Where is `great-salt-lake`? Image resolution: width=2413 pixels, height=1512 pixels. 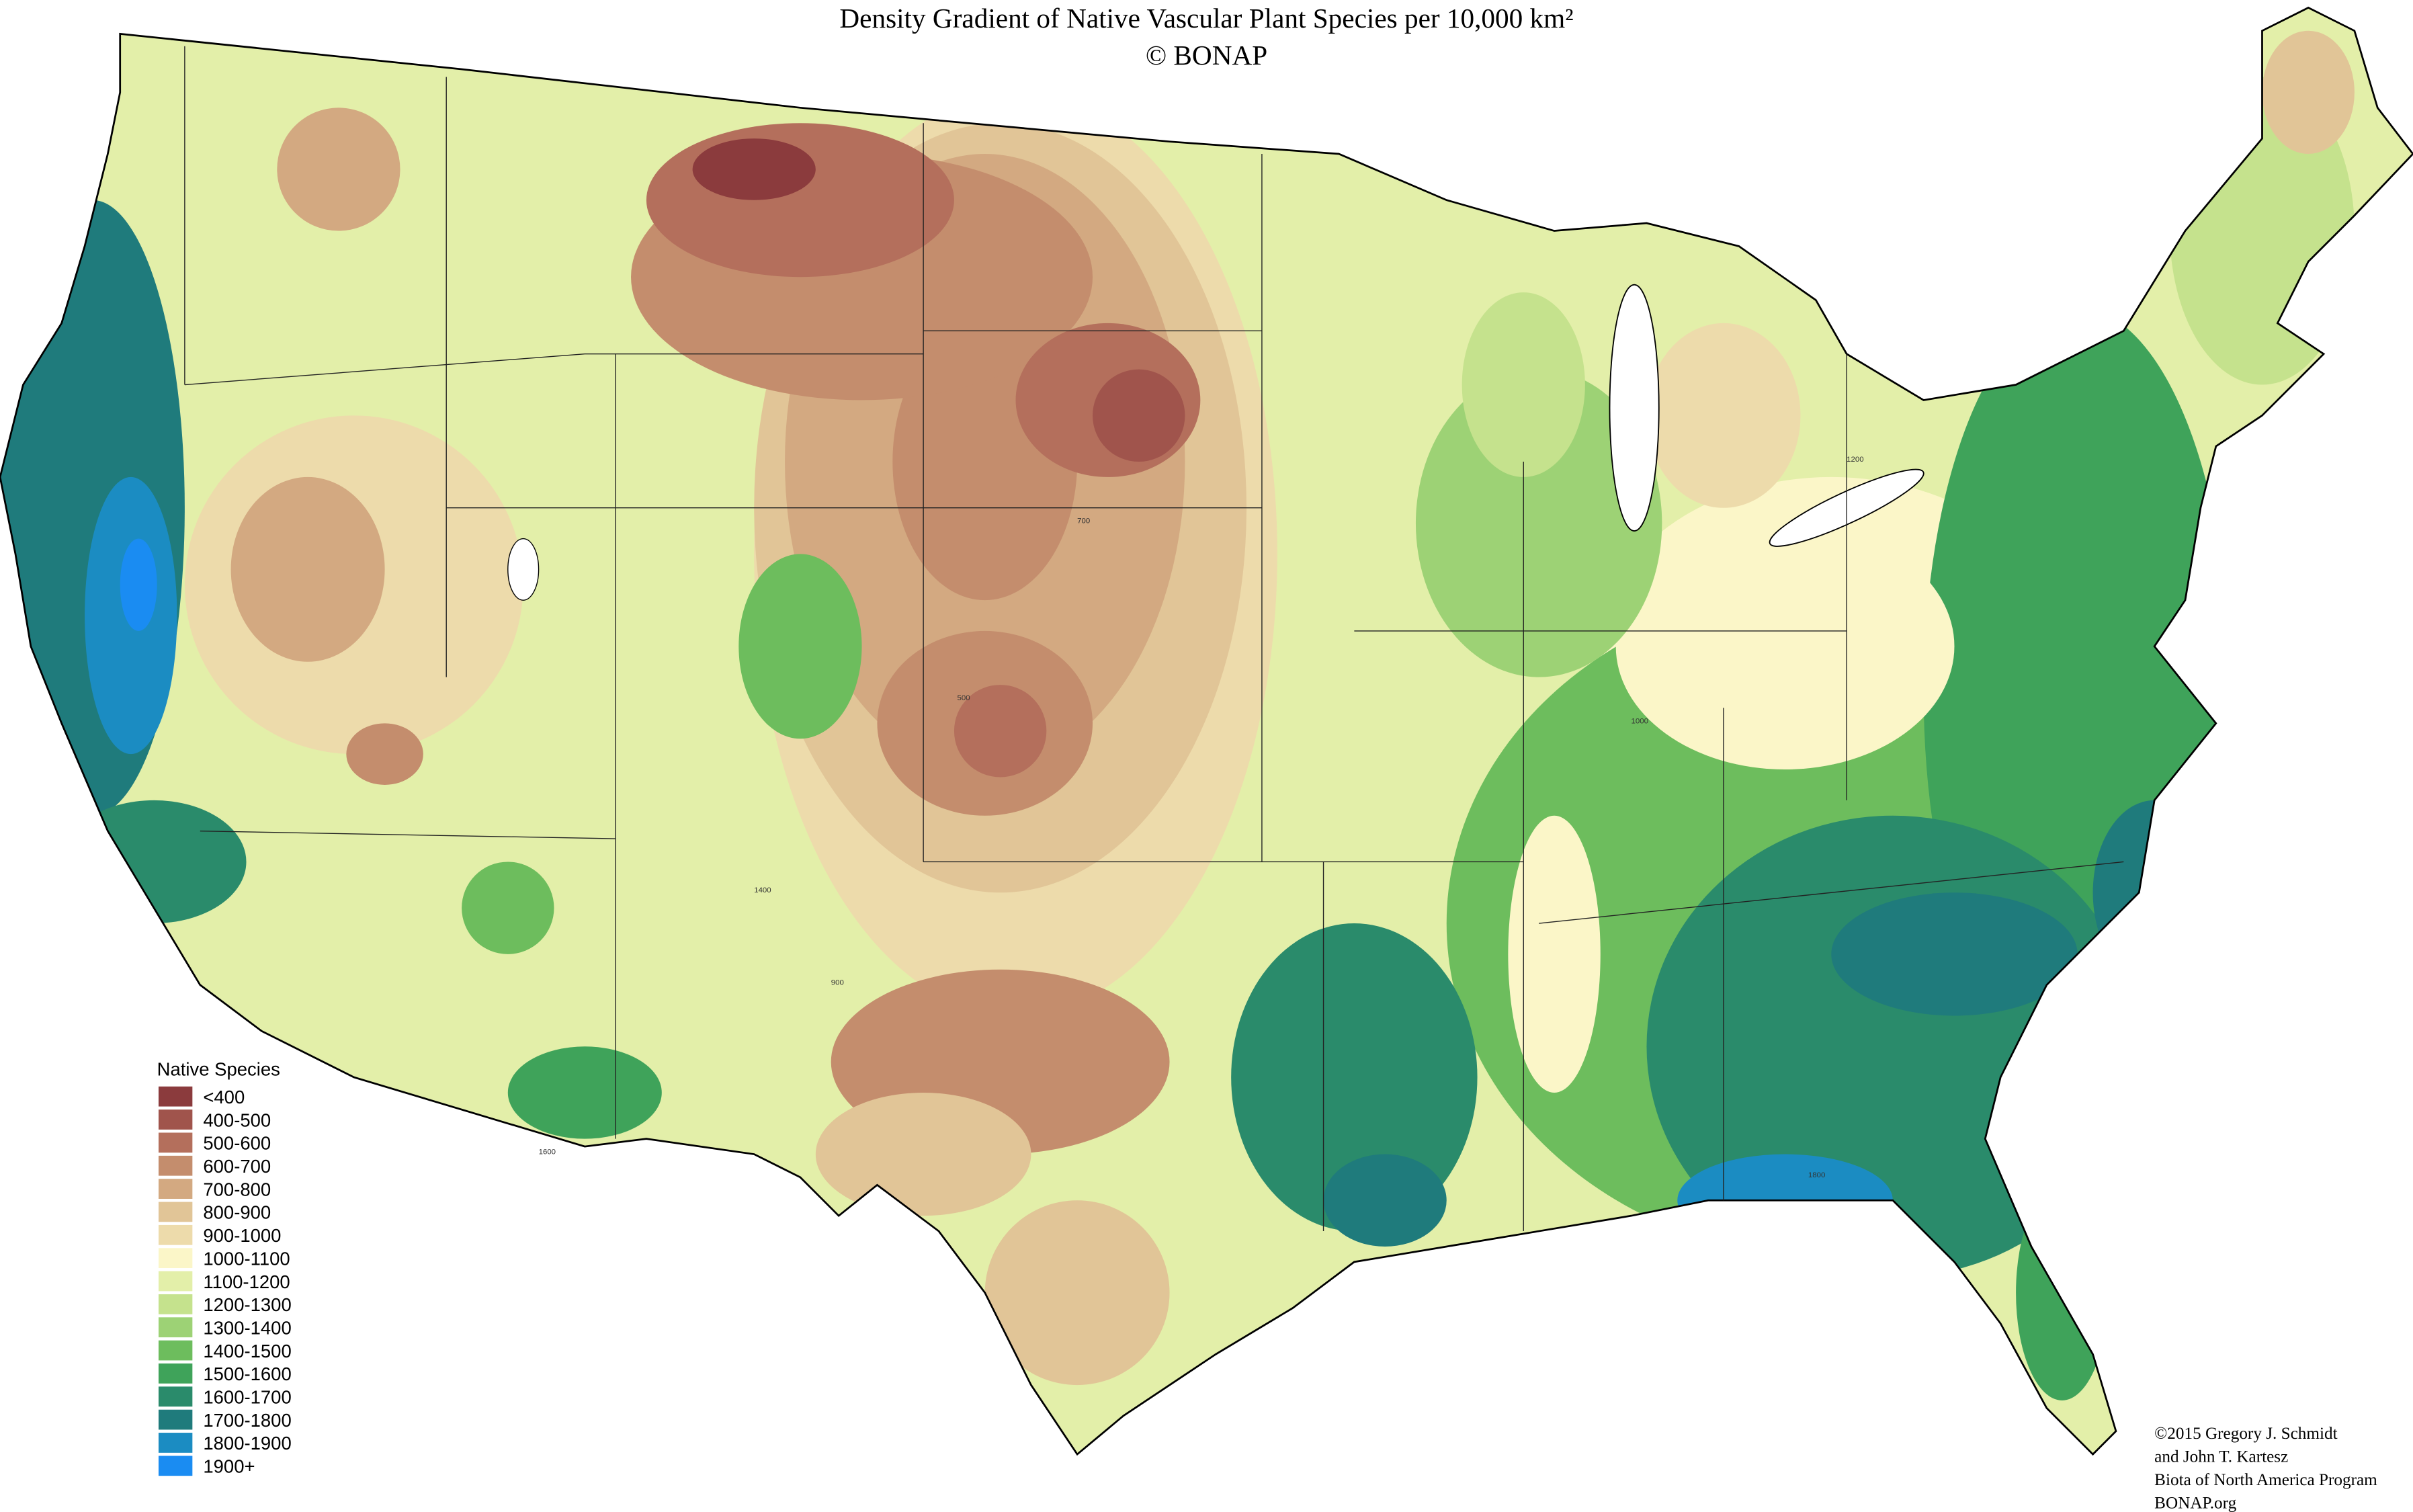
great-salt-lake is located at coordinates (523, 569).